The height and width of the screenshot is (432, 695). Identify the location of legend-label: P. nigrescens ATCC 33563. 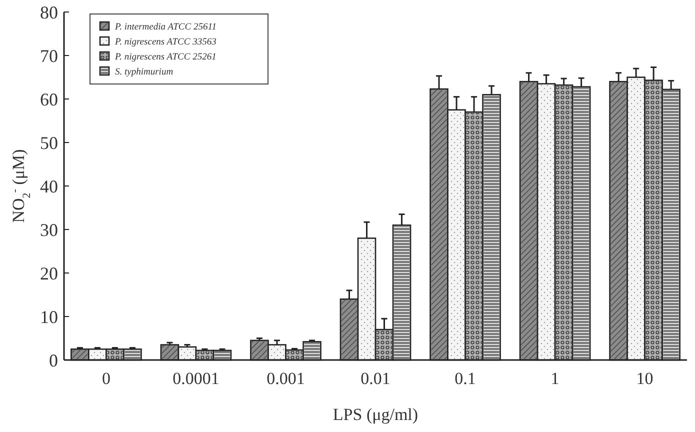
(165, 42).